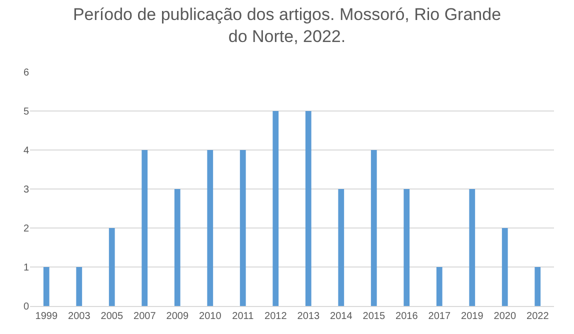  What do you see at coordinates (374, 316) in the screenshot?
I see `x-tick-label: 2015` at bounding box center [374, 316].